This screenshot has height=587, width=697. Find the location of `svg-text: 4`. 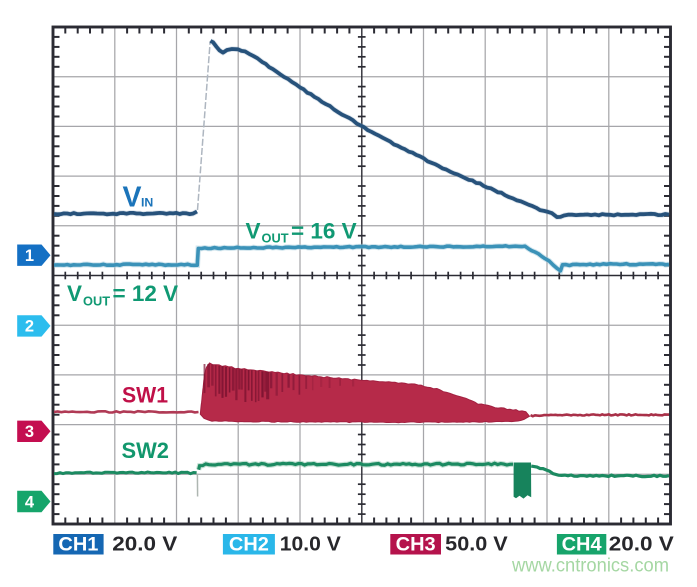

svg-text: 4 is located at coordinates (30, 502).